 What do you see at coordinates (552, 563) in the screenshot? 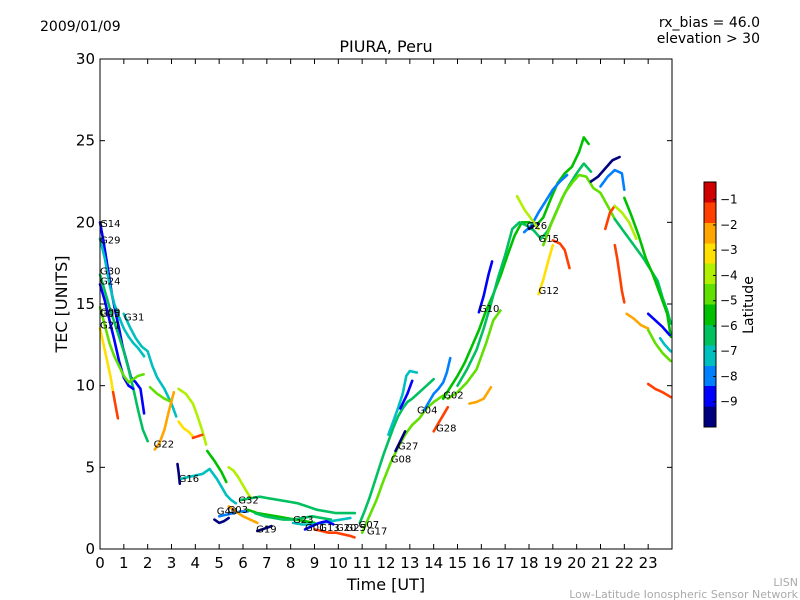
I see `x-tick-label-19: 19` at bounding box center [552, 563].